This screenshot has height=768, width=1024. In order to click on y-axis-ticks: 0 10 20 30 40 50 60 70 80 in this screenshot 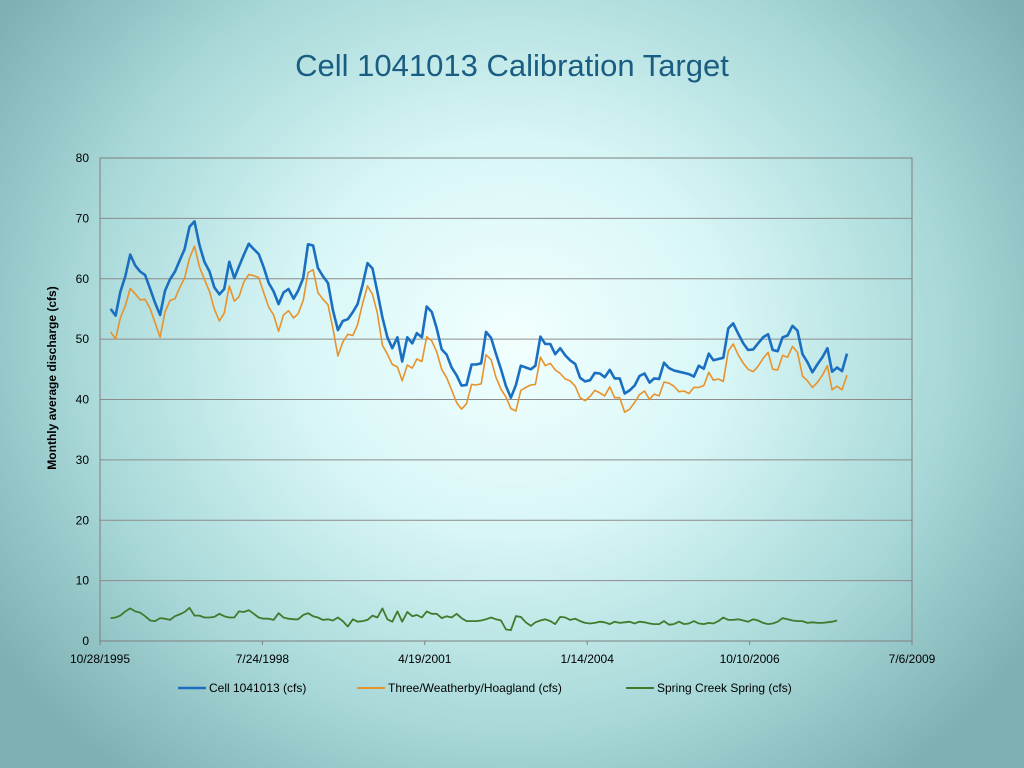, I will do `click(83, 399)`.